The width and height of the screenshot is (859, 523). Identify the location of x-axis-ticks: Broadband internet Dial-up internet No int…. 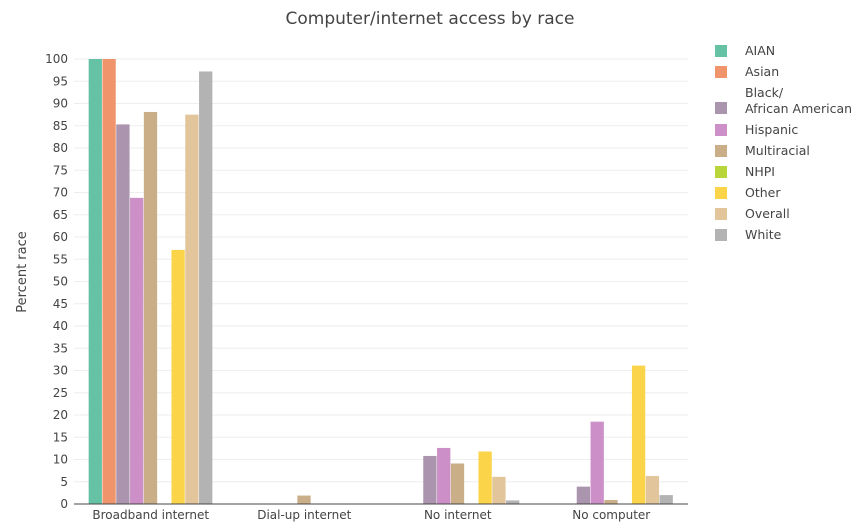
(371, 515).